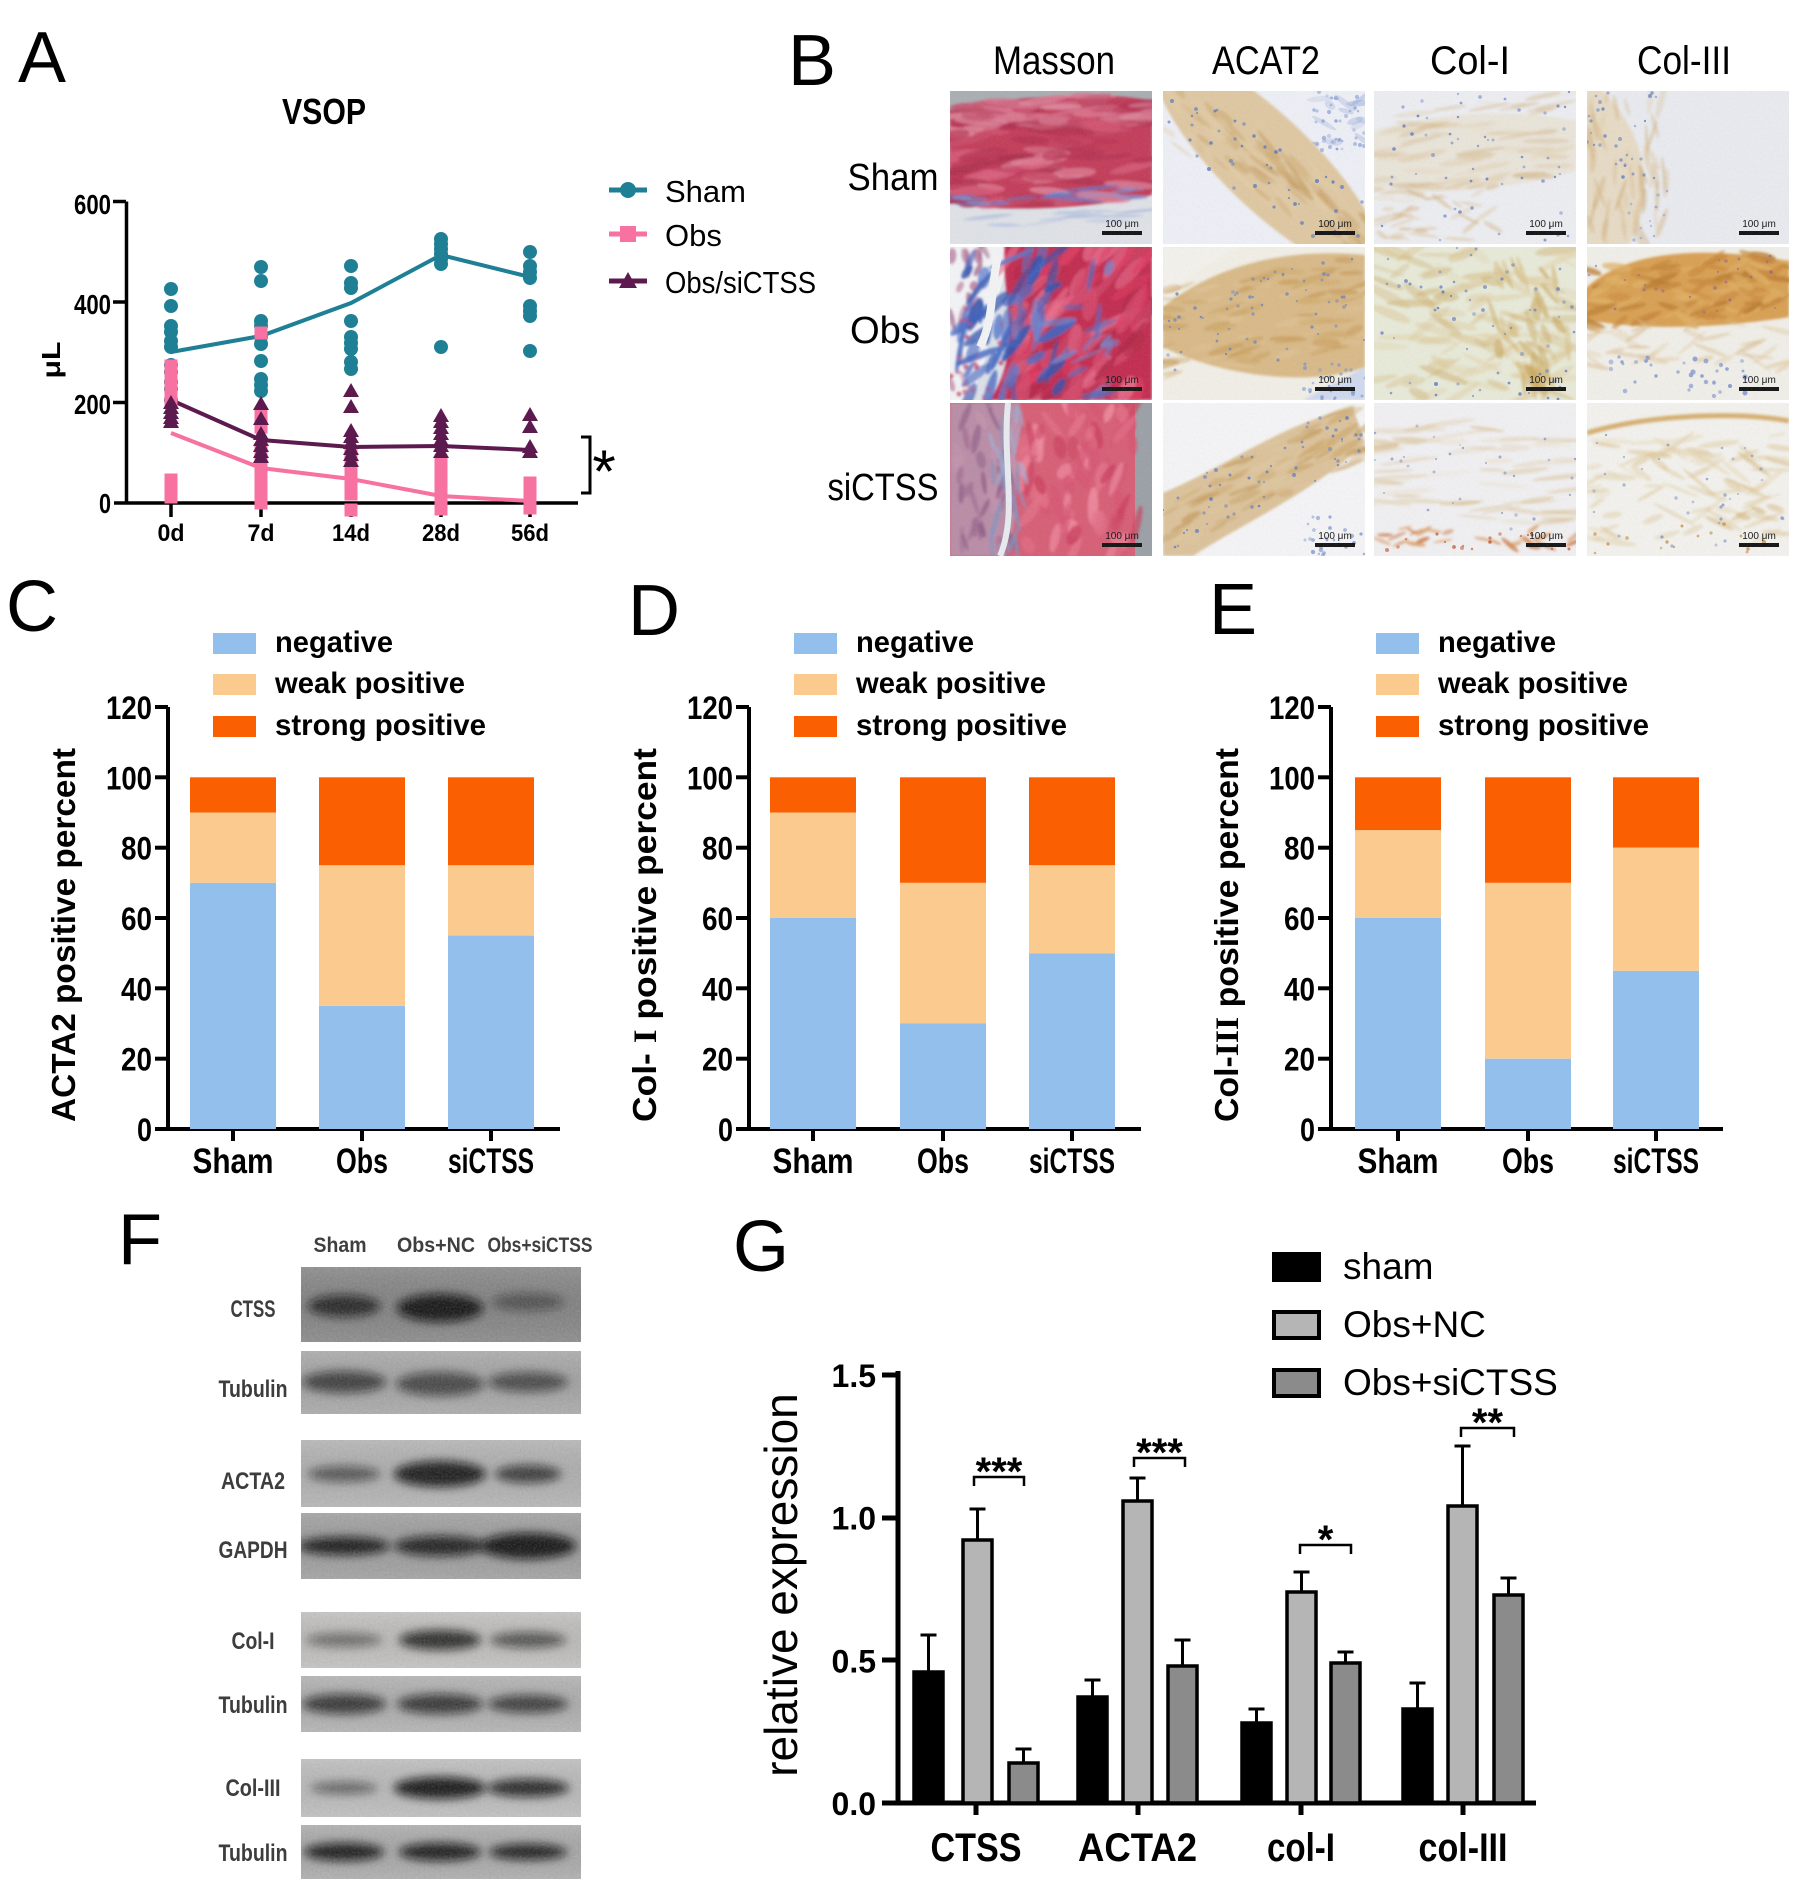 The width and height of the screenshot is (1806, 1889). I want to click on svg-text: GAPDH, so click(253, 1550).